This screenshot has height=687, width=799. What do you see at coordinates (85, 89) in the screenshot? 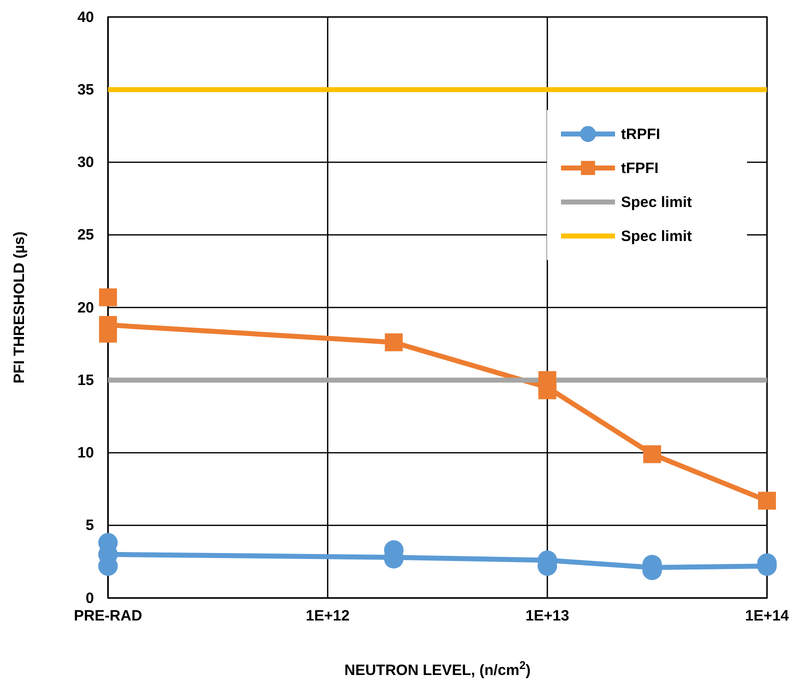
I see `y-tick-label: 35` at bounding box center [85, 89].